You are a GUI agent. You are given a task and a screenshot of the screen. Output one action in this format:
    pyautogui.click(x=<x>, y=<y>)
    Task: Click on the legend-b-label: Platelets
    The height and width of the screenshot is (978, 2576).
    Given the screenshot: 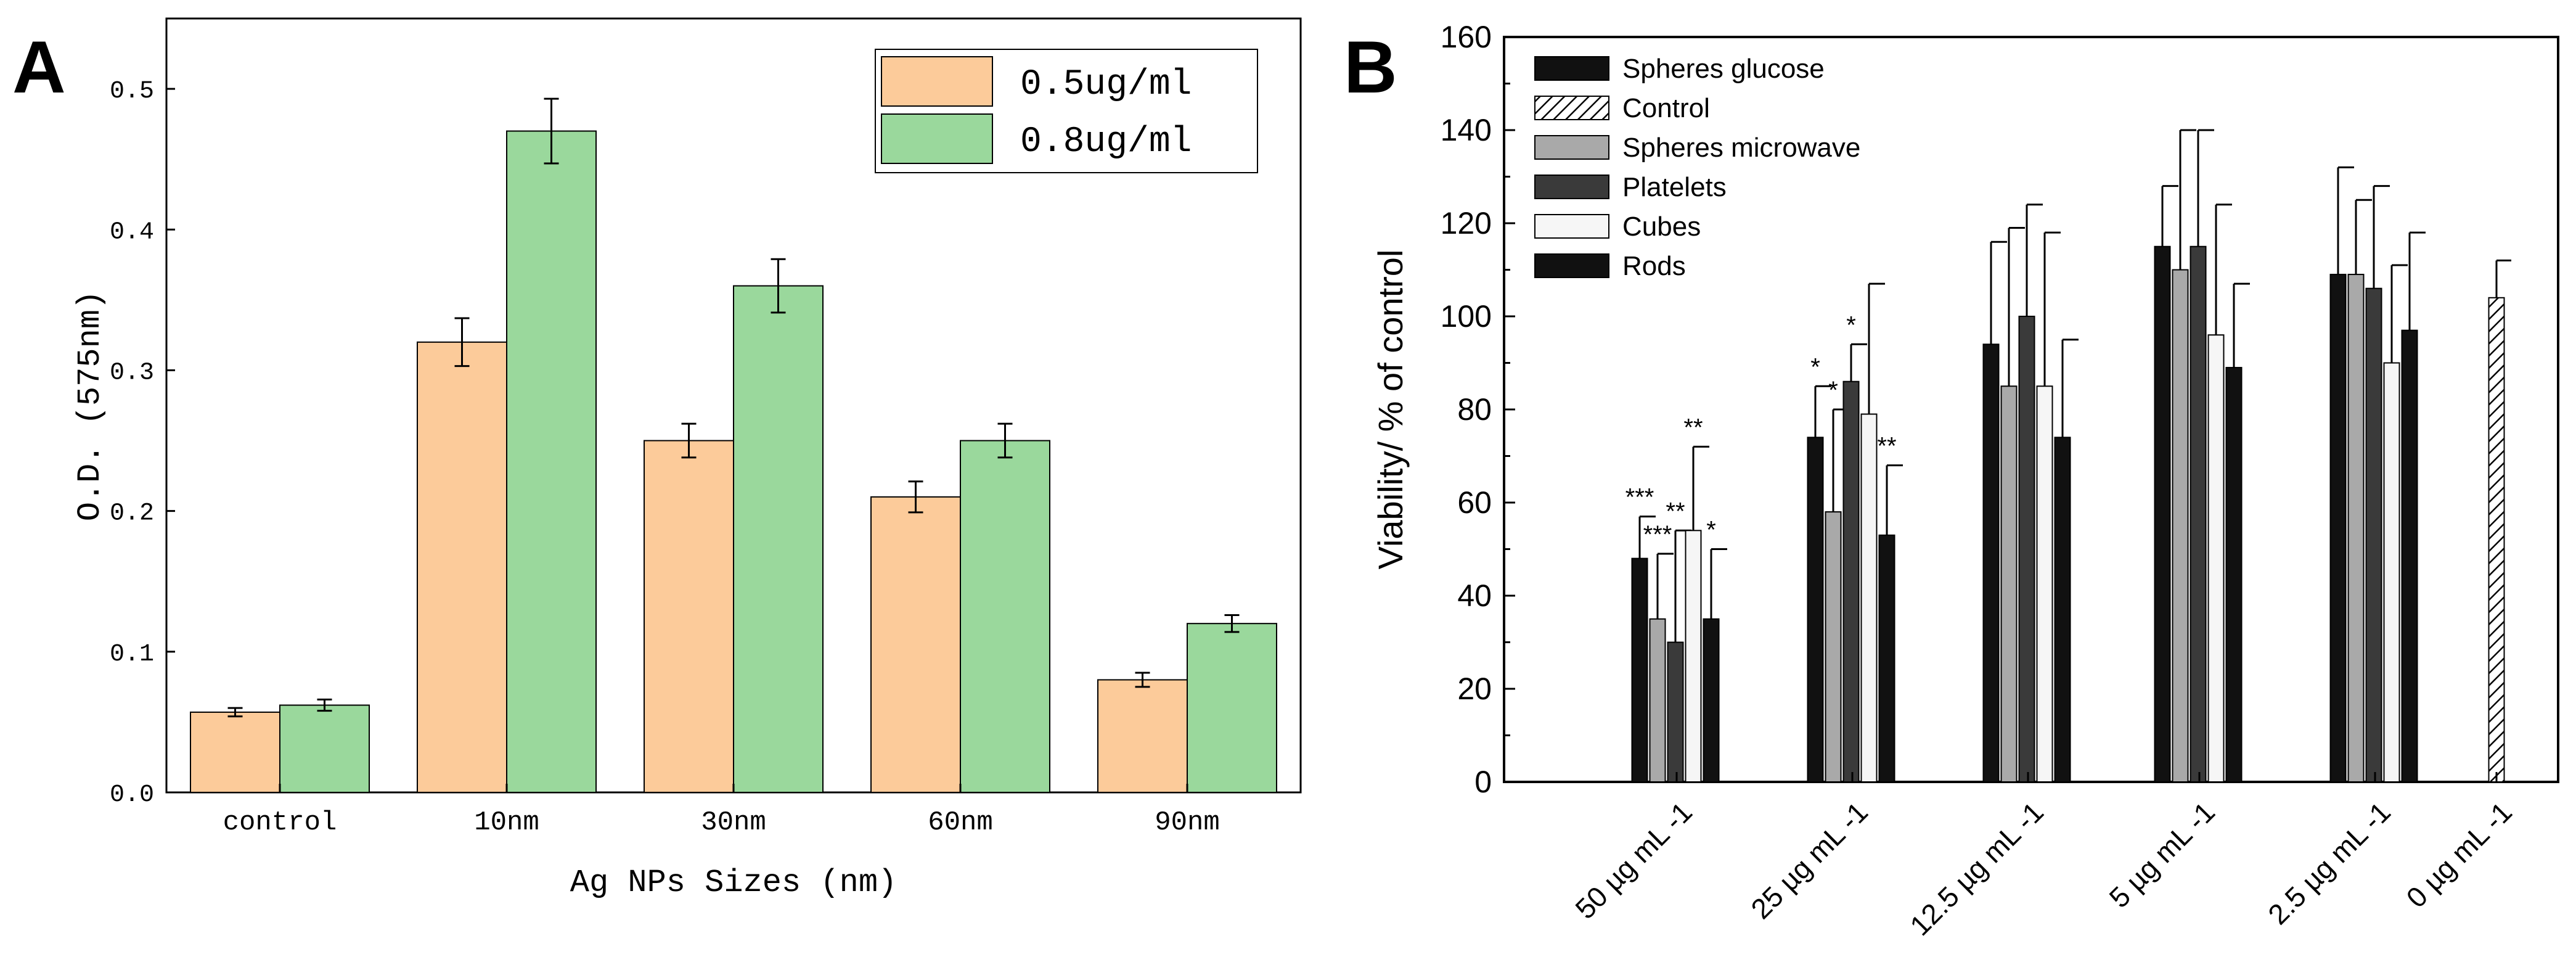 What is the action you would take?
    pyautogui.click(x=1674, y=187)
    